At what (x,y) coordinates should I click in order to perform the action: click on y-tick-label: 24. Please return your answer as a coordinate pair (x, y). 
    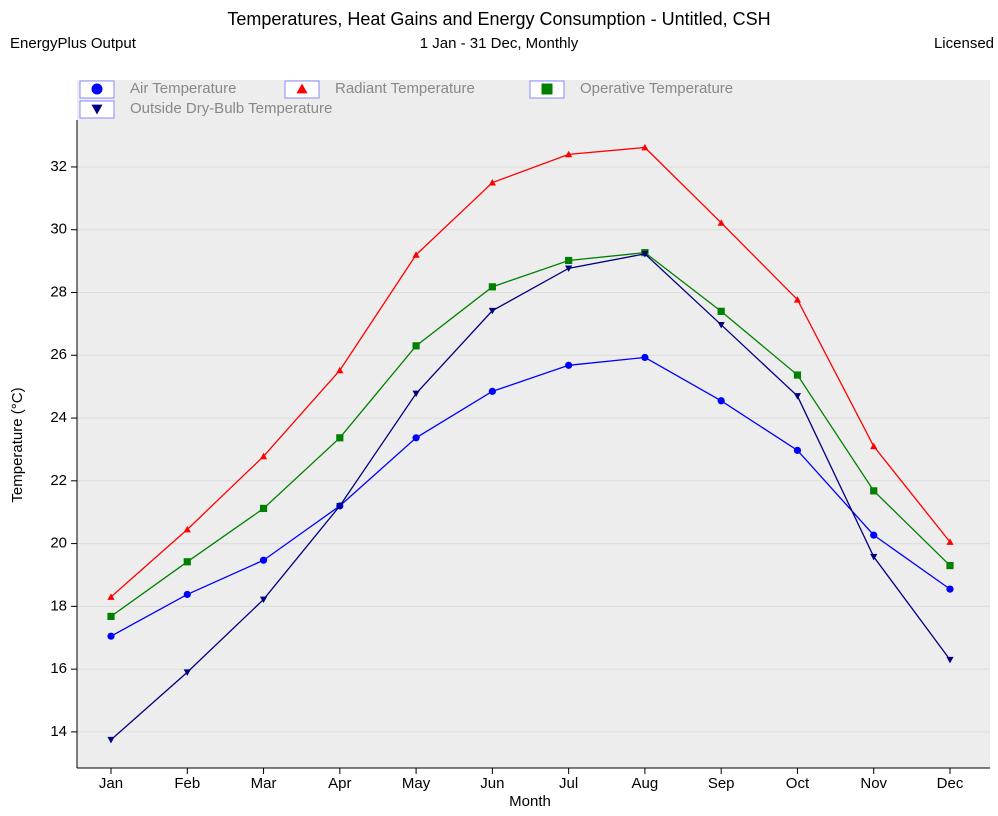
    Looking at the image, I should click on (58, 417).